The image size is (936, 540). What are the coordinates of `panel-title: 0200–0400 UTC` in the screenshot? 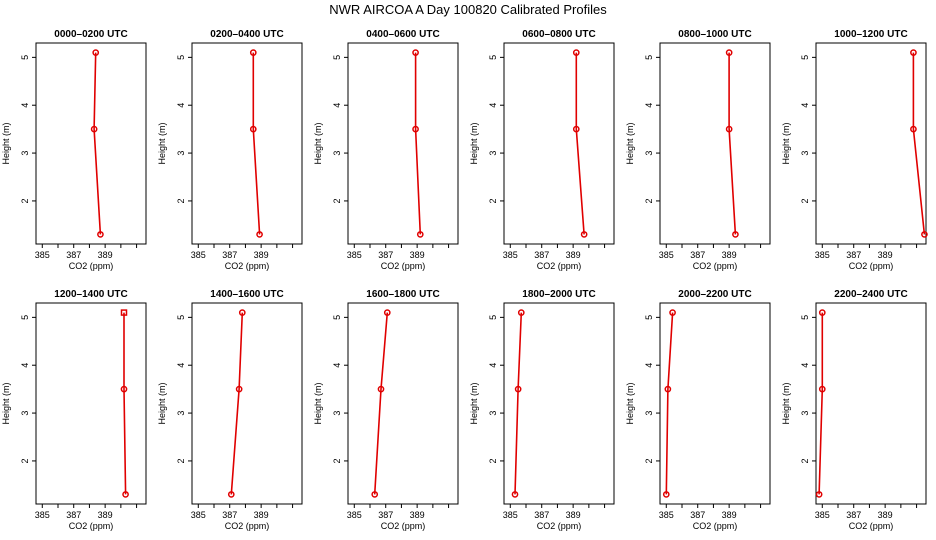 It's located at (246, 34).